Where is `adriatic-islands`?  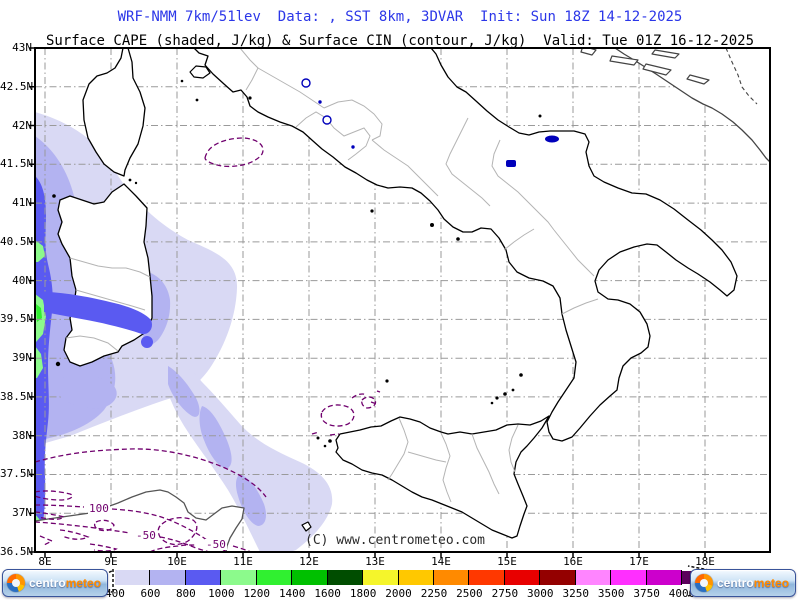 adriatic-islands is located at coordinates (645, 66).